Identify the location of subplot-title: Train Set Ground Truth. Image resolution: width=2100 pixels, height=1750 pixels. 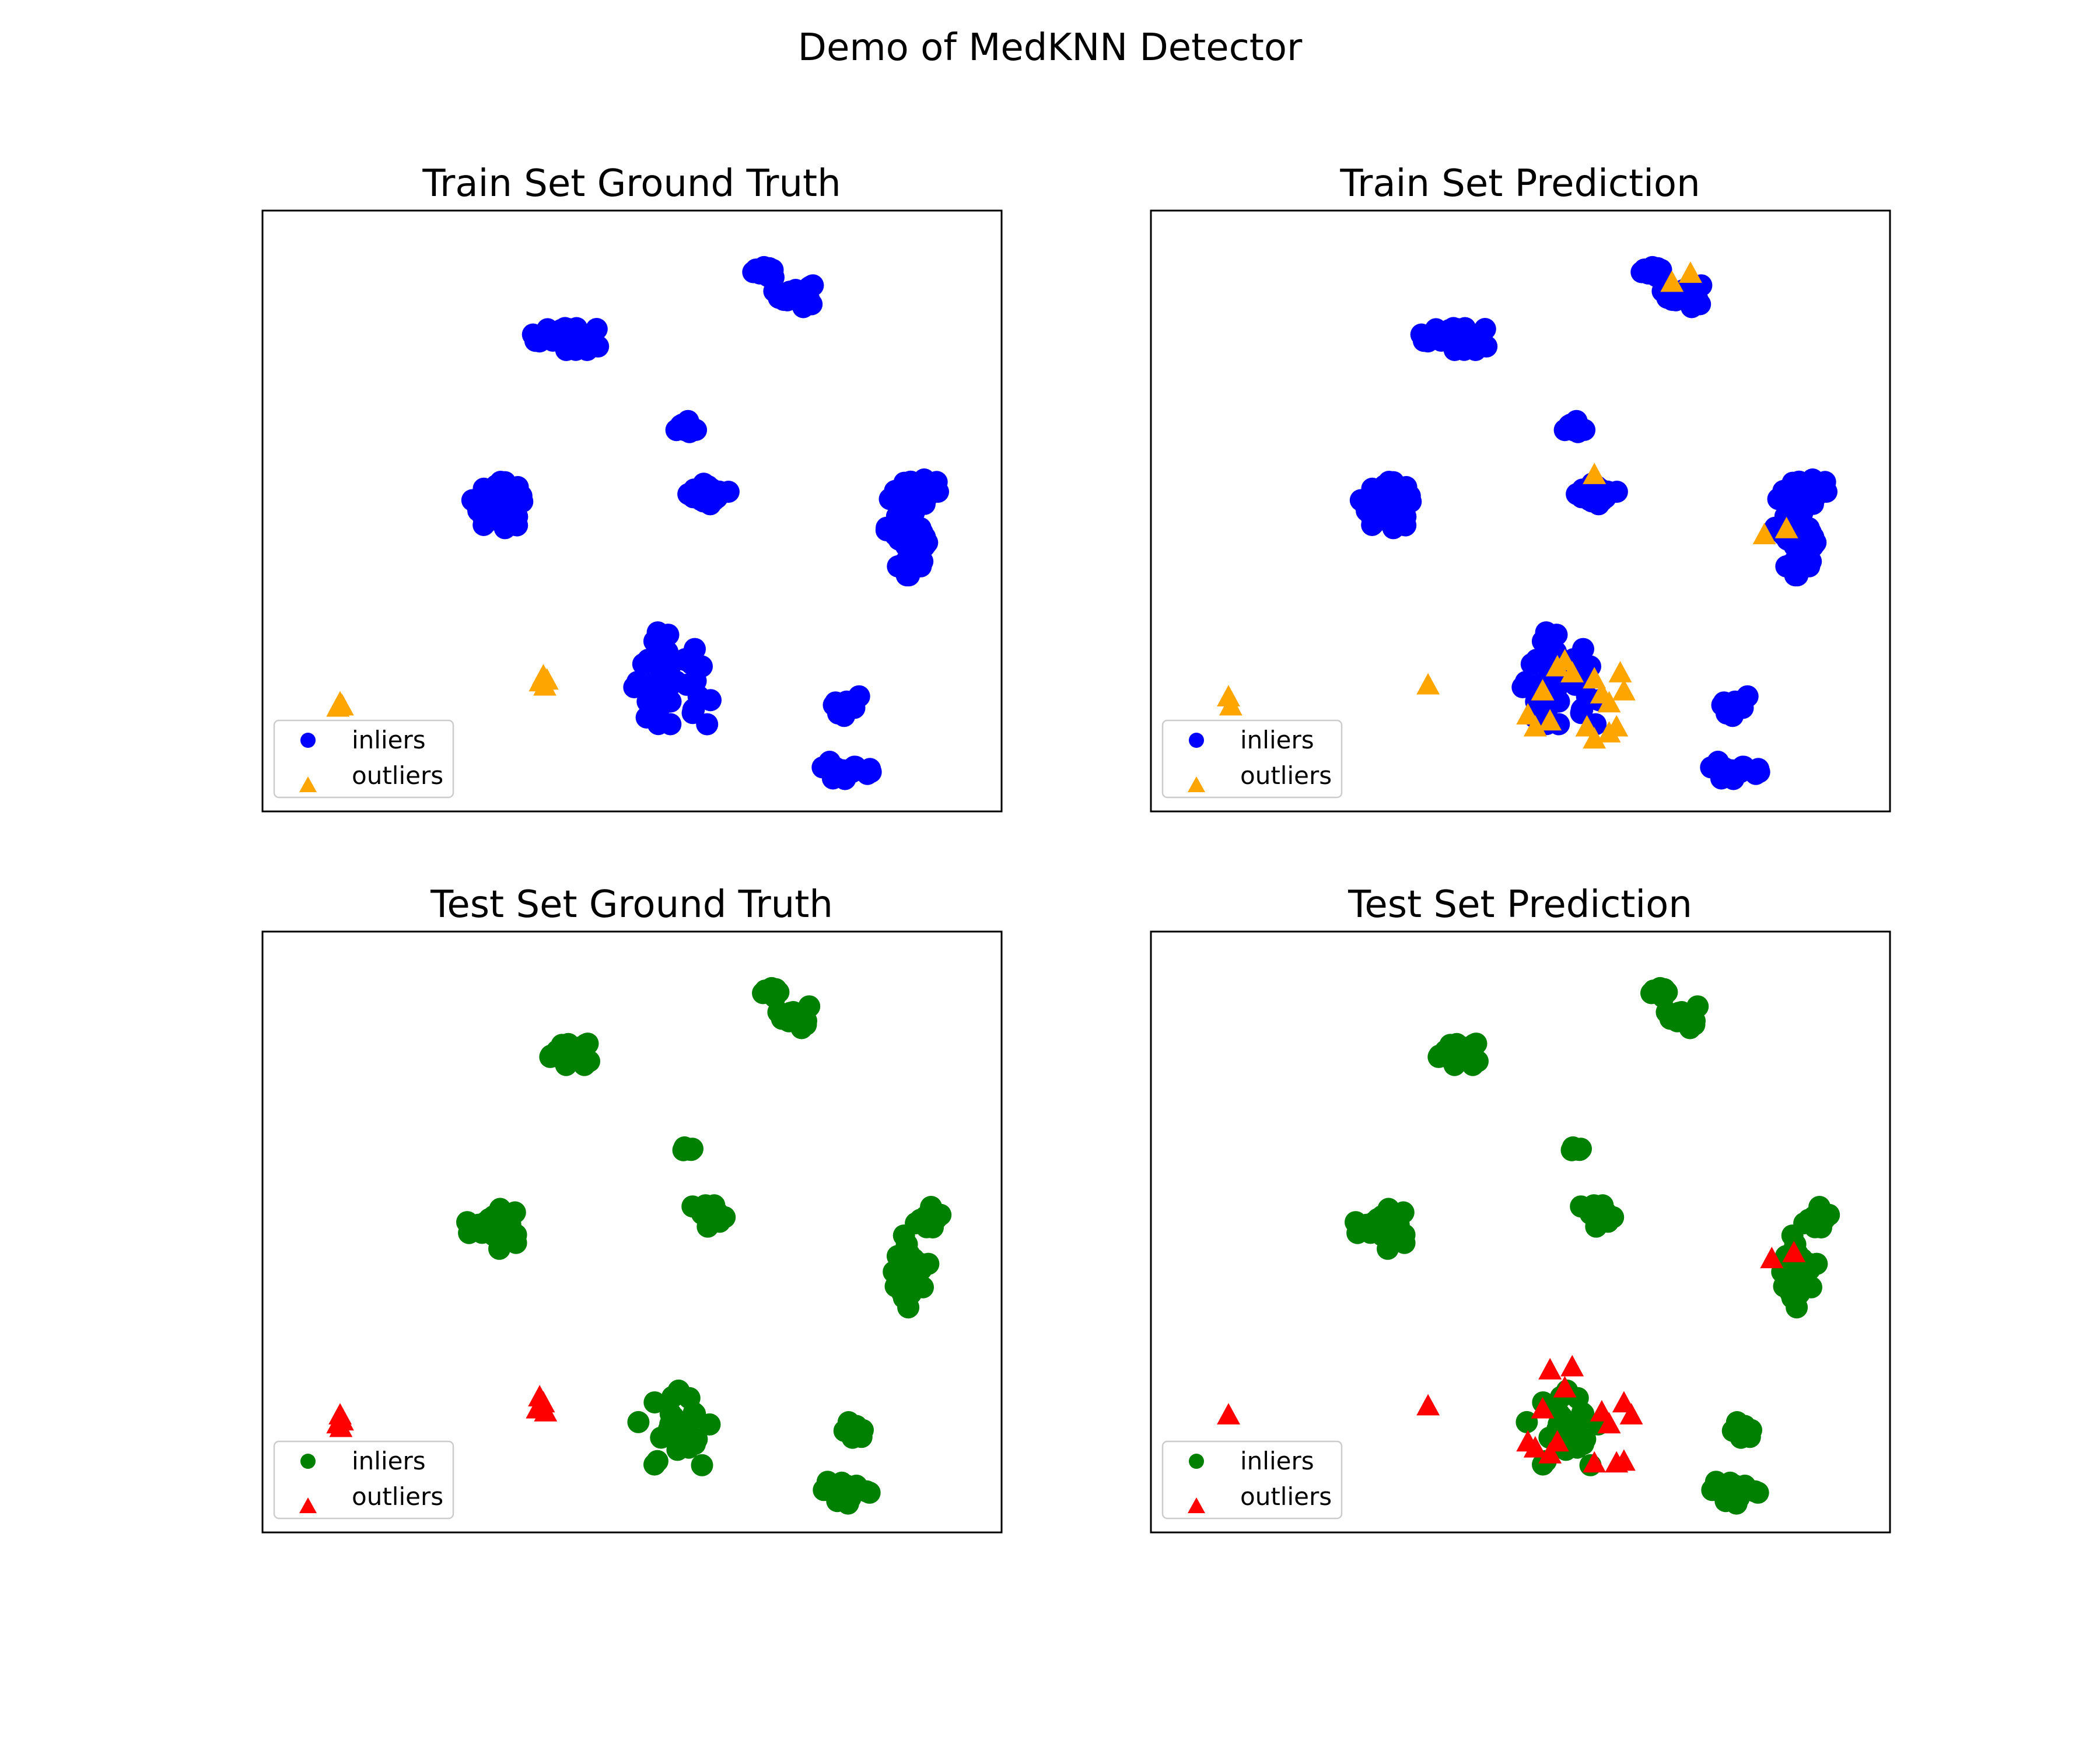
(631, 183).